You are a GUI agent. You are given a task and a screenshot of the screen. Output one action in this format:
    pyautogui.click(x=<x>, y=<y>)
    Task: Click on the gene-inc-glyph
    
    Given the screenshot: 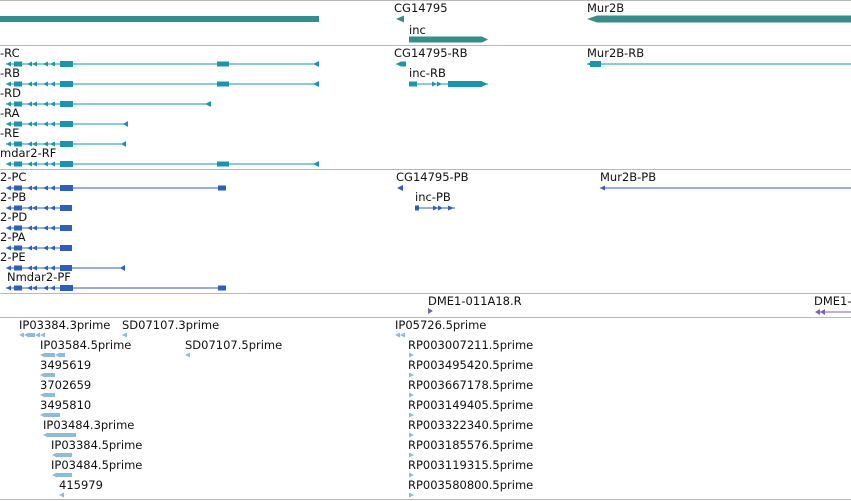 What is the action you would take?
    pyautogui.click(x=448, y=39)
    